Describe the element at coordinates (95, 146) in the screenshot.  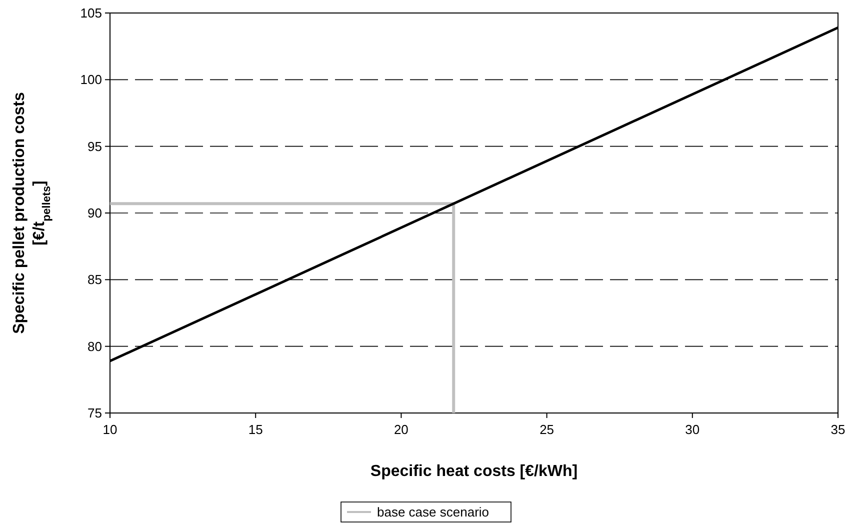
I see `y-tick-label: 95` at that location.